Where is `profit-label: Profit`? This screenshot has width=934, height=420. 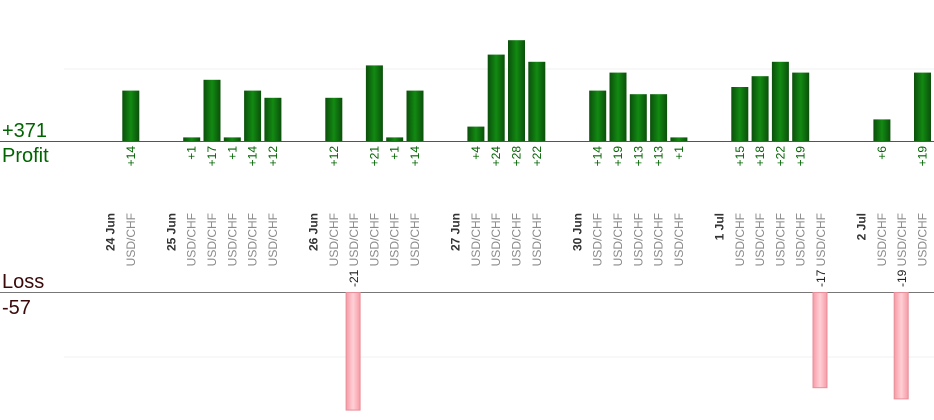 profit-label: Profit is located at coordinates (25, 156).